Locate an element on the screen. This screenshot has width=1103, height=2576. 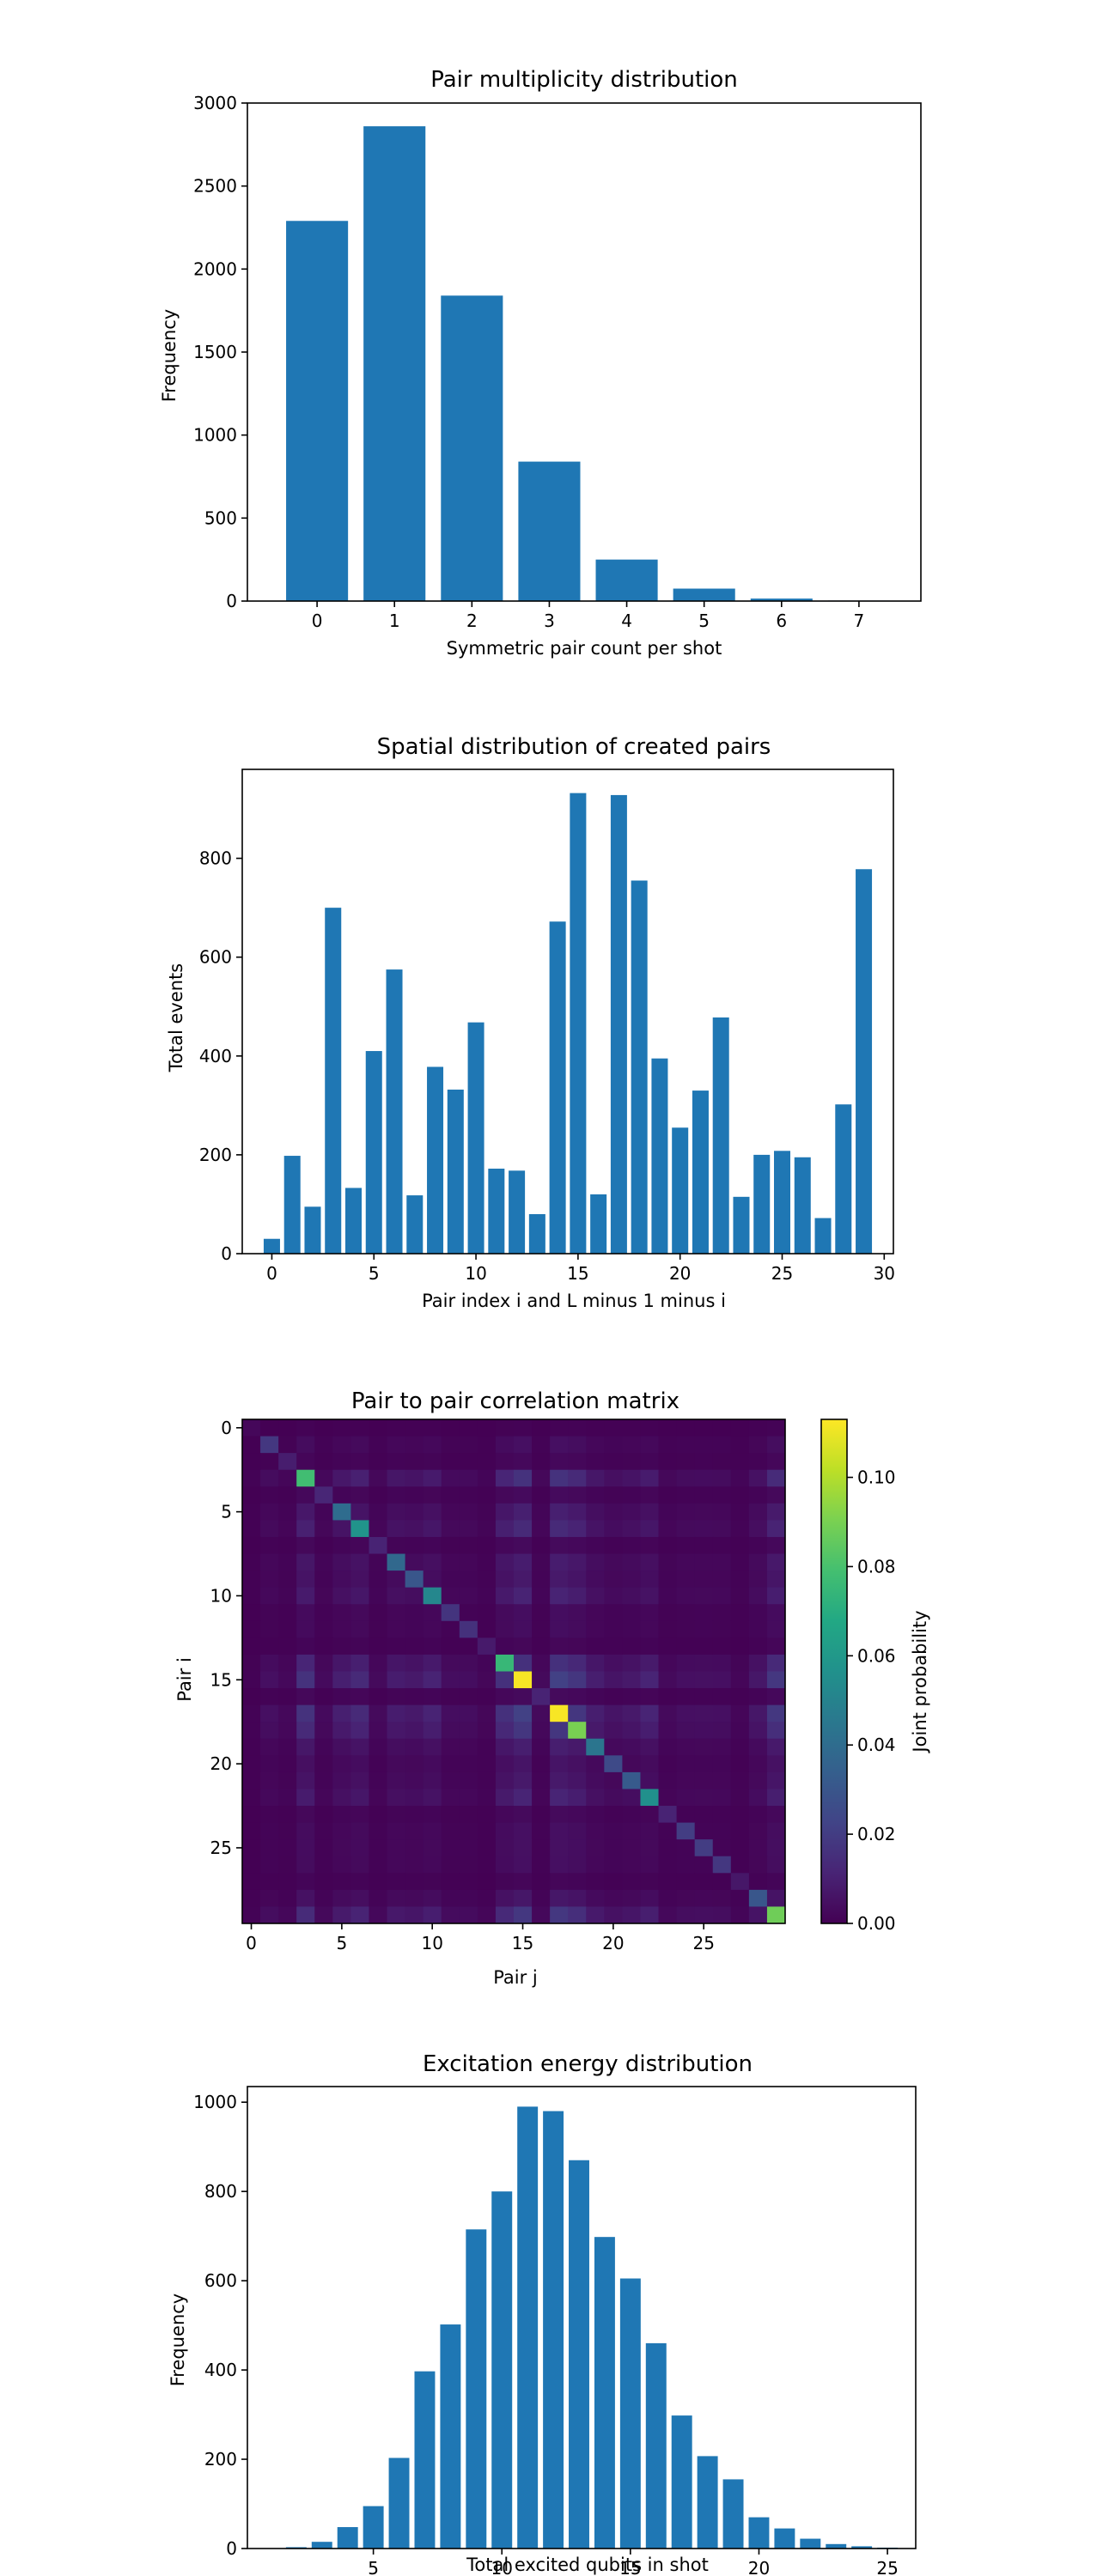
colorbar-tick-label: 0.00 is located at coordinates (876, 1923).